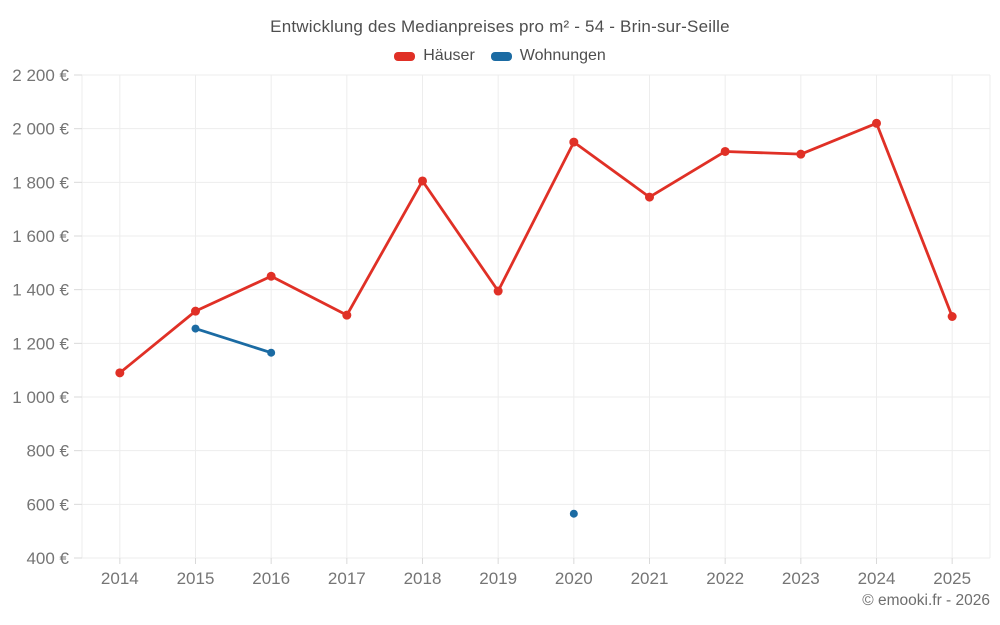 The width and height of the screenshot is (1000, 625). What do you see at coordinates (574, 142) in the screenshot?
I see `h-user-point-2020` at bounding box center [574, 142].